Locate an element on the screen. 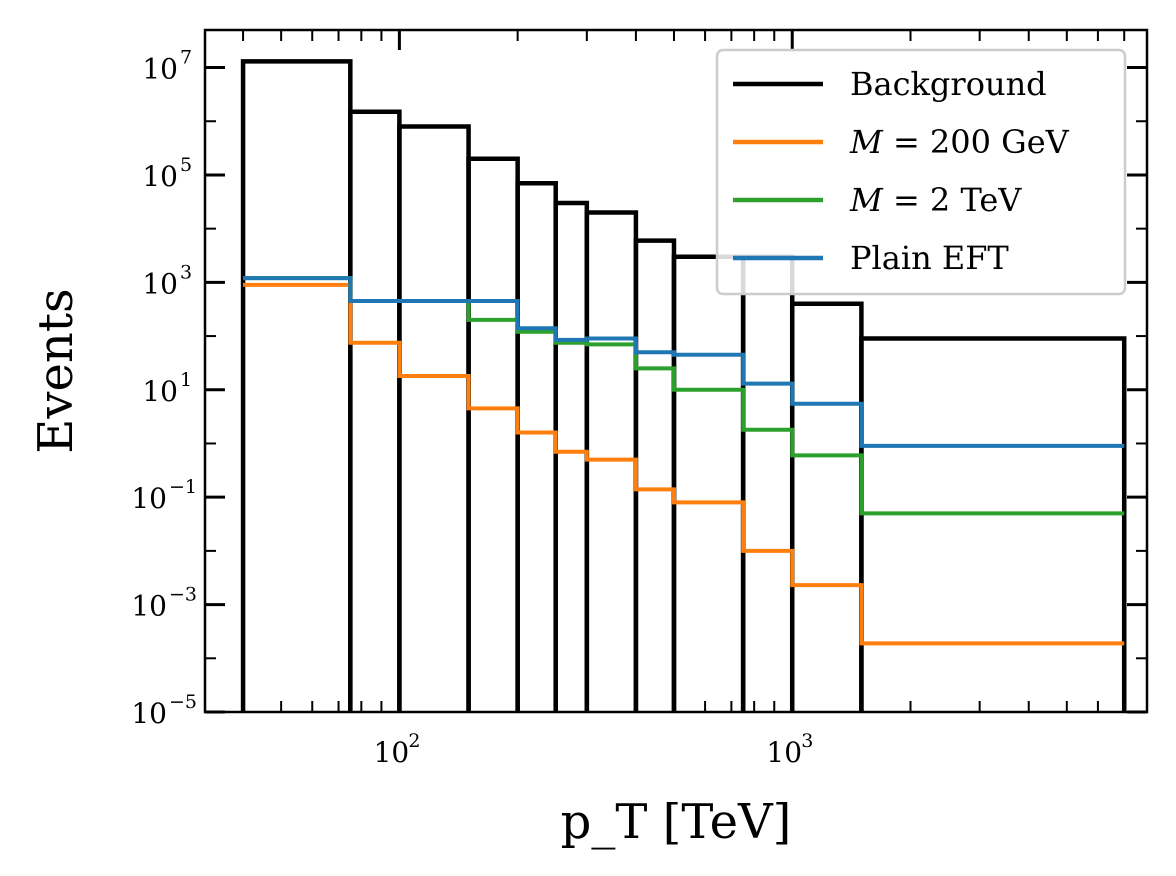 This screenshot has width=1176, height=876. y-tick-exp-3: 1 is located at coordinates (186, 380).